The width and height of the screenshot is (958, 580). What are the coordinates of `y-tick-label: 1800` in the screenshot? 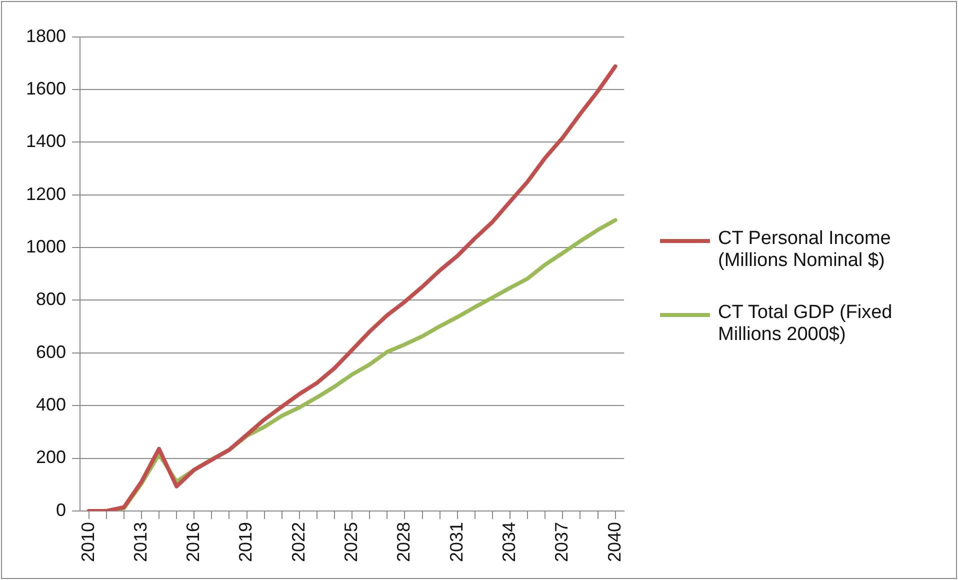 It's located at (46, 36).